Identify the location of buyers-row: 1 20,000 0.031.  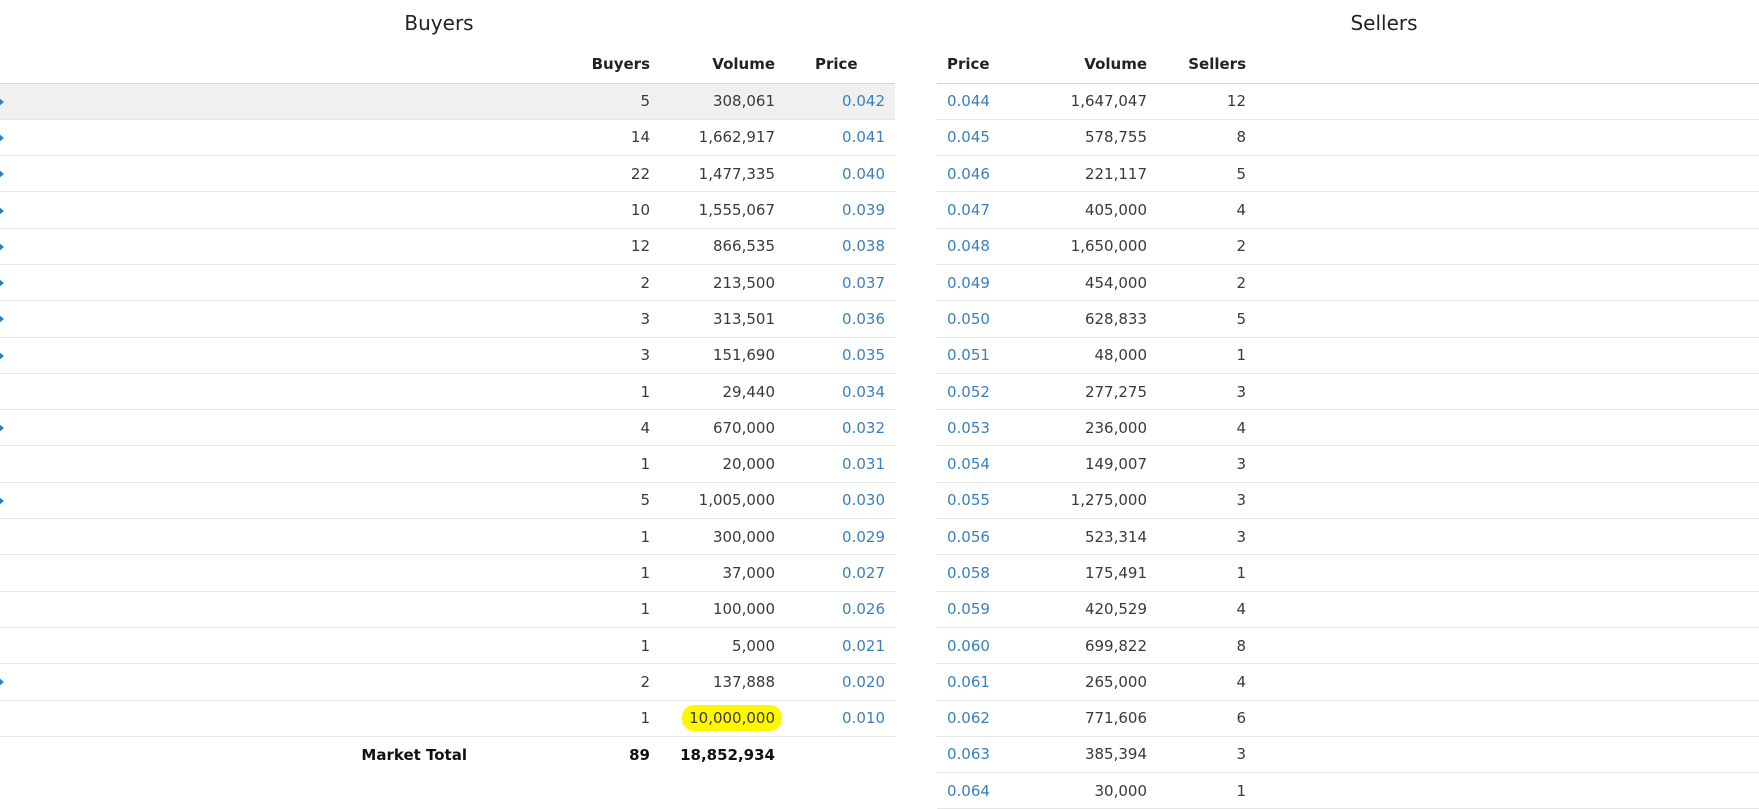
(447, 464).